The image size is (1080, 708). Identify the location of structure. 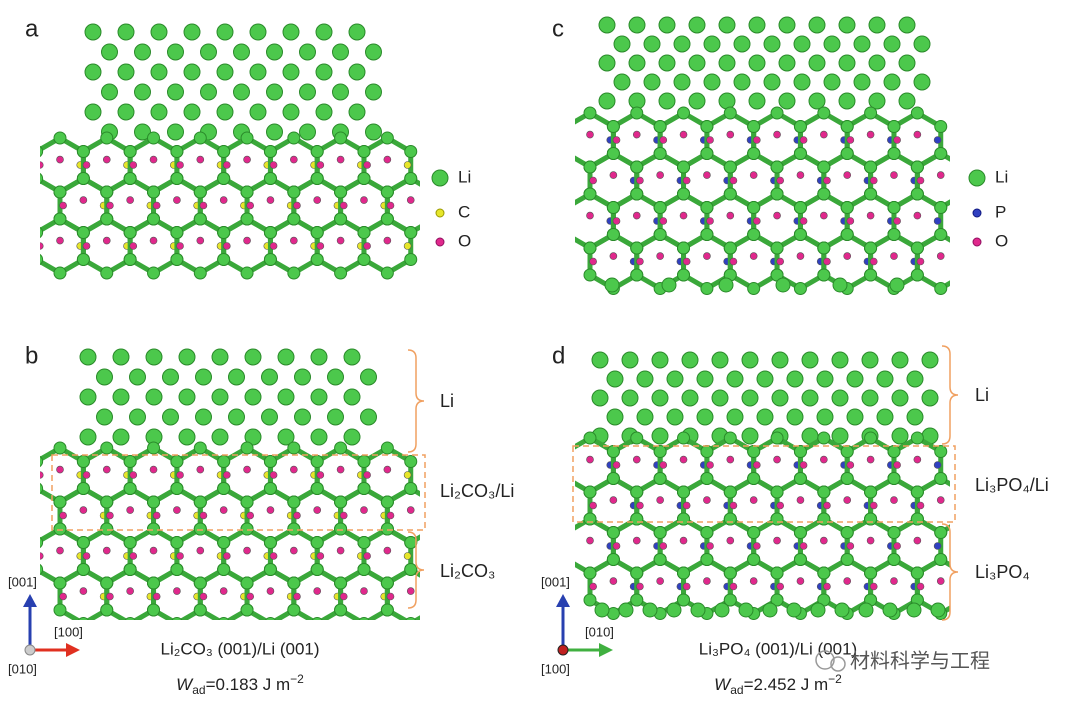
(230, 484).